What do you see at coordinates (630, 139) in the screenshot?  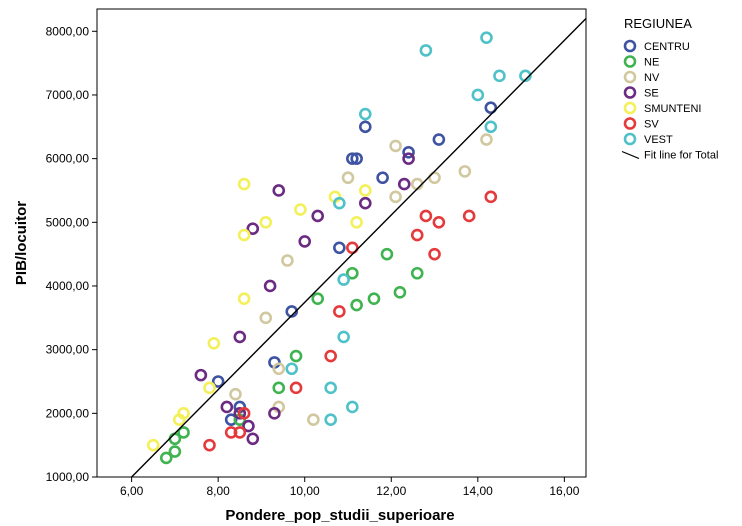 I see `legend-marker-vest` at bounding box center [630, 139].